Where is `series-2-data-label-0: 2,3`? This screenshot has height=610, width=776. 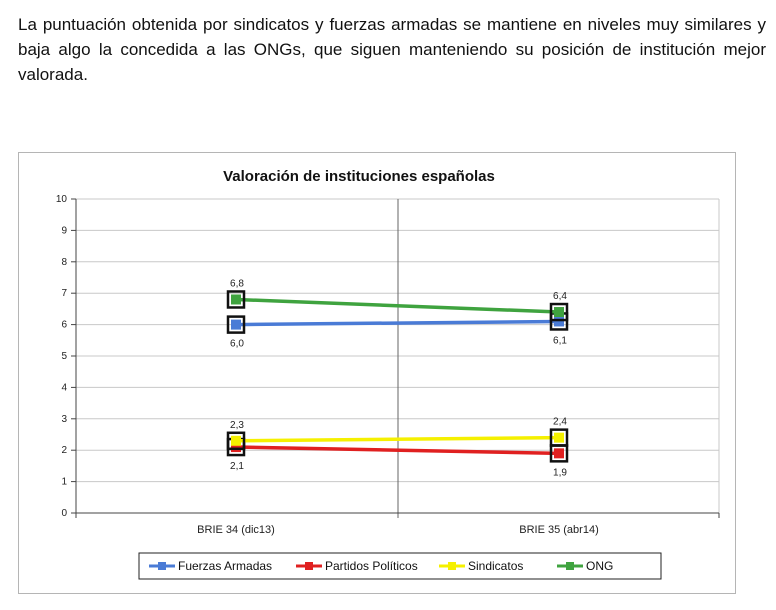 series-2-data-label-0: 2,3 is located at coordinates (237, 425).